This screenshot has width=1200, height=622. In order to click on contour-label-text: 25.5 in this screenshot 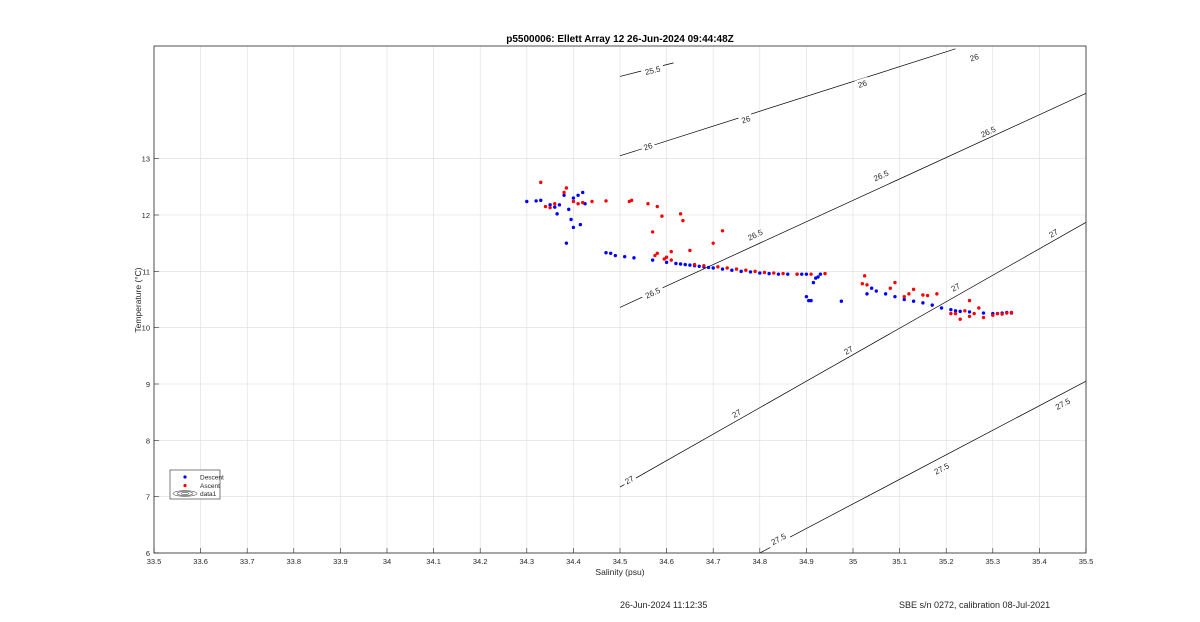, I will do `click(653, 70)`.